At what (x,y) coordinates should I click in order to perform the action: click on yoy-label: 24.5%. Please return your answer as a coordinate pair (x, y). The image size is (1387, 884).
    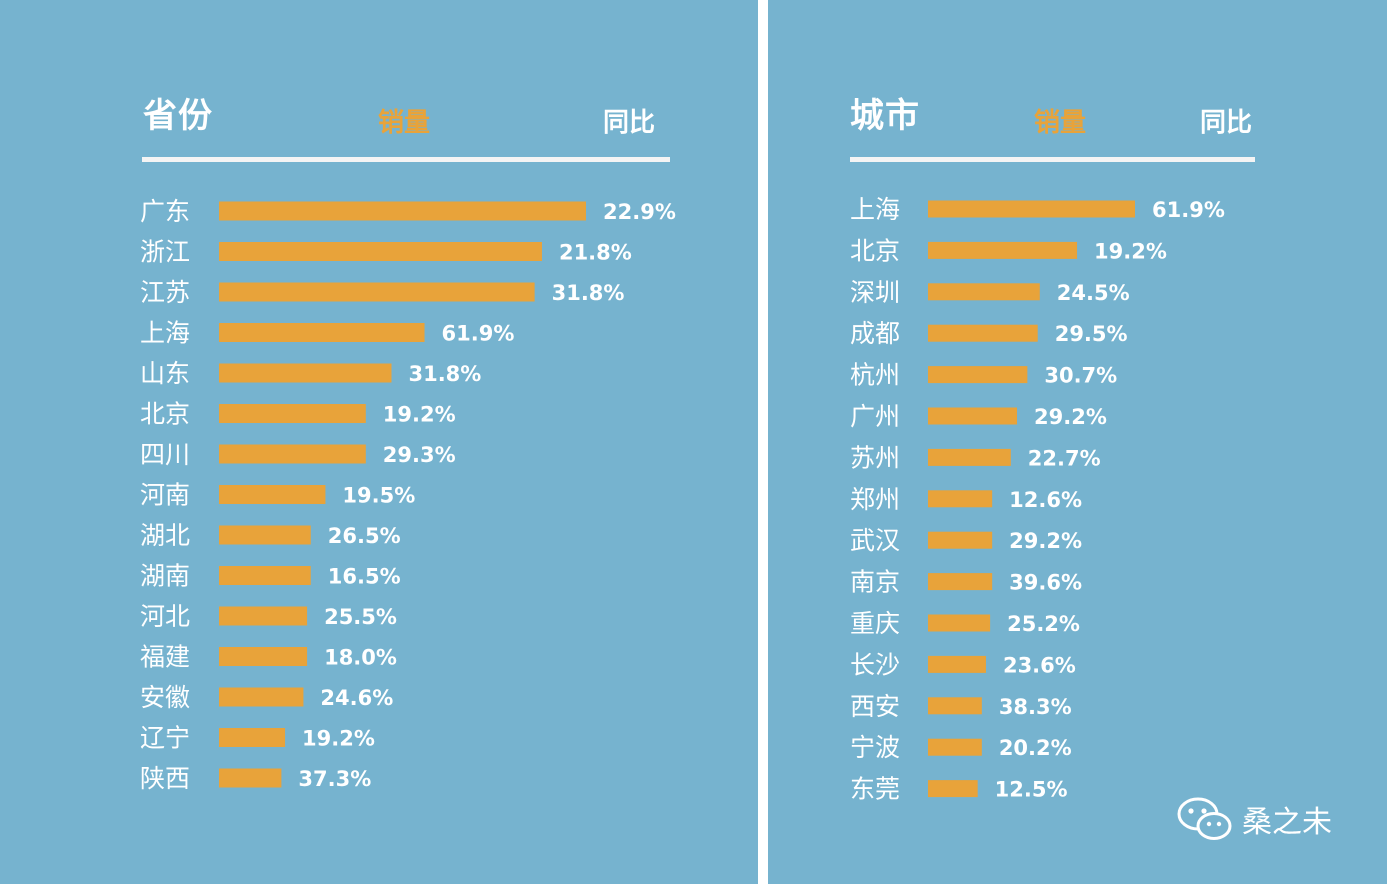
    Looking at the image, I should click on (1093, 293).